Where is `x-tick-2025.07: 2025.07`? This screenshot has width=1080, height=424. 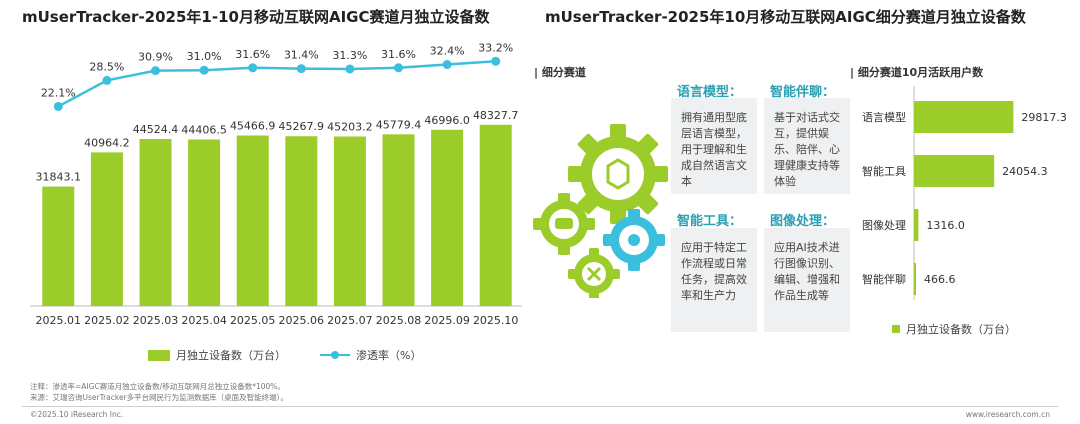 x-tick-2025.07: 2025.07 is located at coordinates (350, 320).